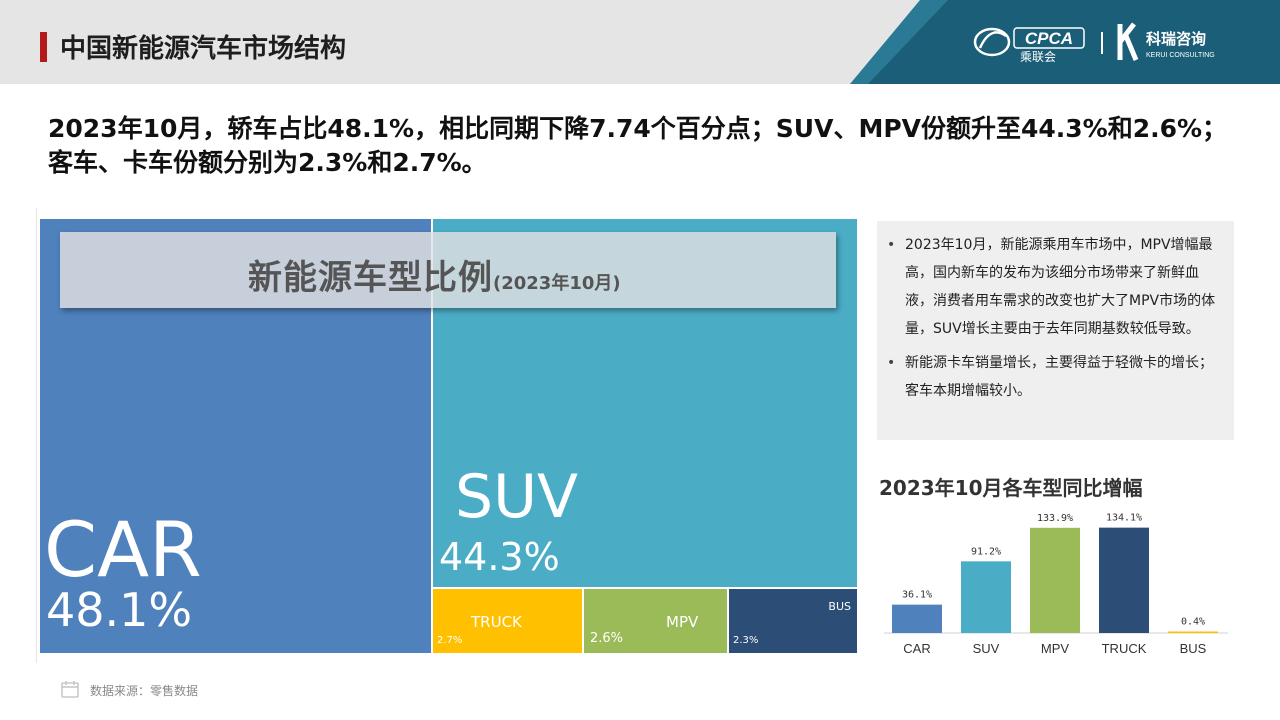  Describe the element at coordinates (70, 689) in the screenshot. I see `calendar-icon` at that location.